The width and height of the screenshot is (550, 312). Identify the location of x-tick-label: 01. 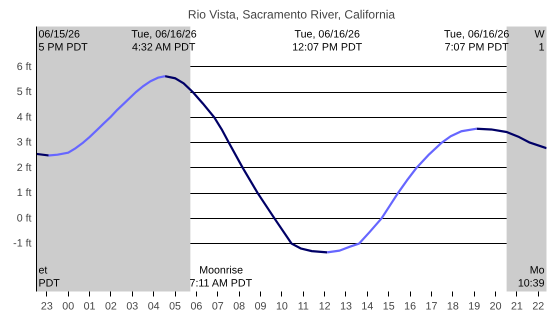
(90, 306).